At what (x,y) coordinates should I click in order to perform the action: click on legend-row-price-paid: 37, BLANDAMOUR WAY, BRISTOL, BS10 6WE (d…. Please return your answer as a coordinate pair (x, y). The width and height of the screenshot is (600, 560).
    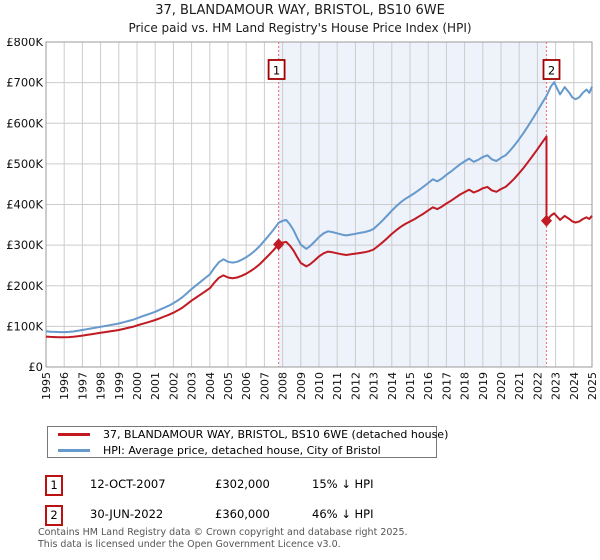
    Looking at the image, I should click on (248, 434).